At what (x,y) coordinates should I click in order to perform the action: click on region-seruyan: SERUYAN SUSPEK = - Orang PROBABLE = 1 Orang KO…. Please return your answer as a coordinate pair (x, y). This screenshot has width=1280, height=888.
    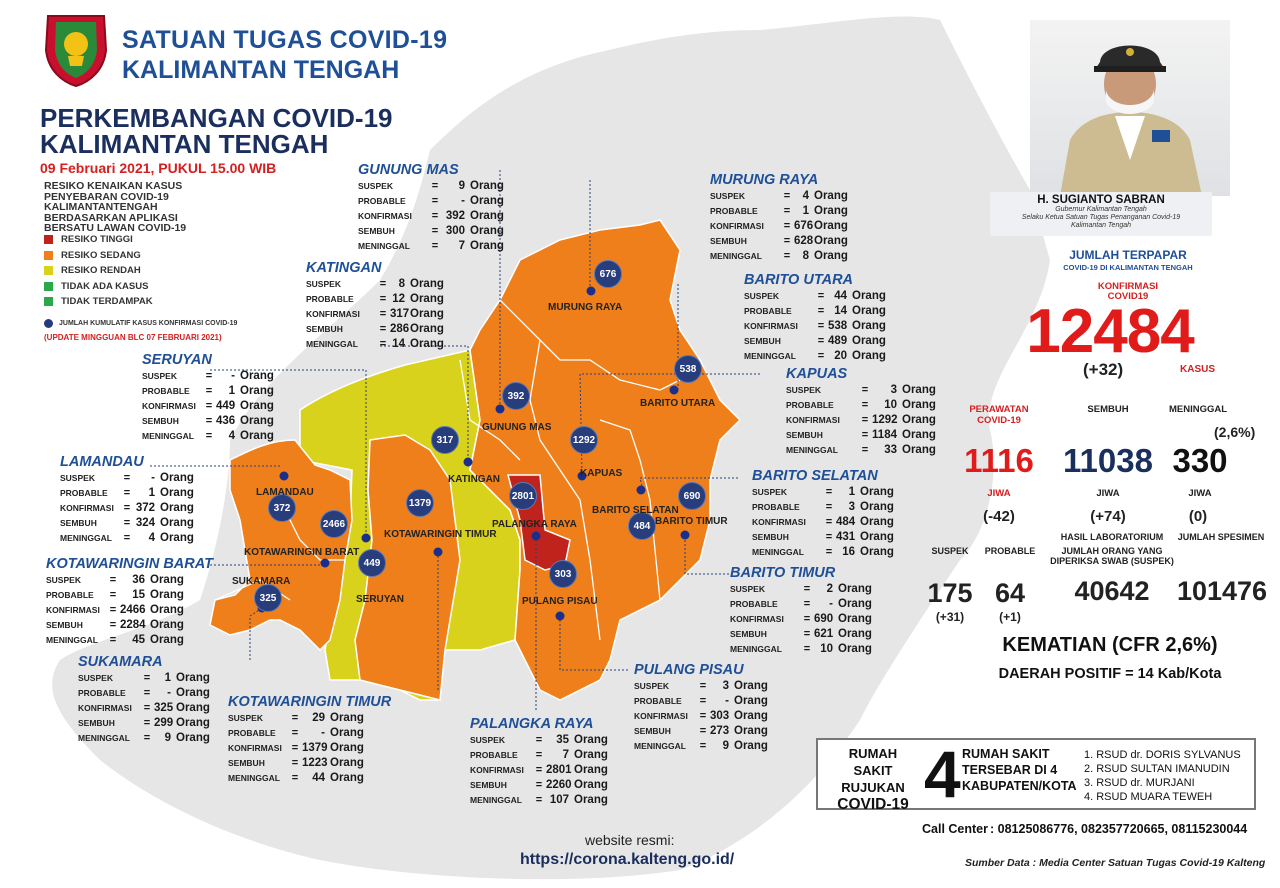
    Looking at the image, I should click on (208, 398).